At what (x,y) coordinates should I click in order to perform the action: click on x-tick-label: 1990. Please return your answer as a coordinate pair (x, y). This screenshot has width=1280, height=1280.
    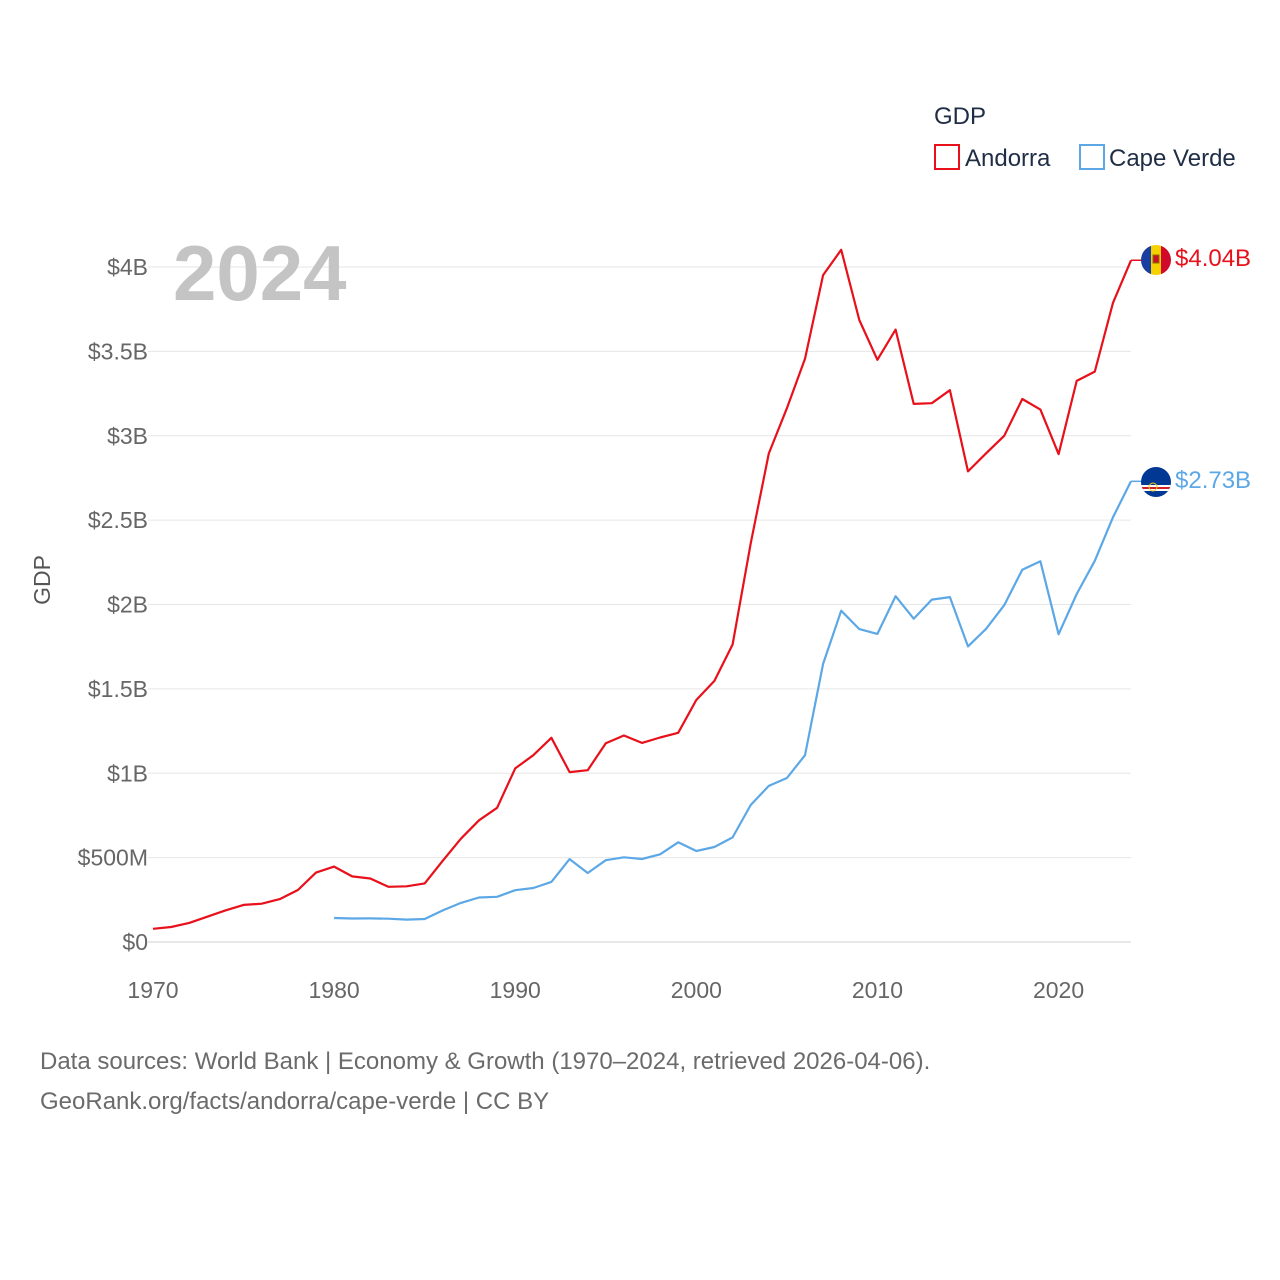
    Looking at the image, I should click on (515, 990).